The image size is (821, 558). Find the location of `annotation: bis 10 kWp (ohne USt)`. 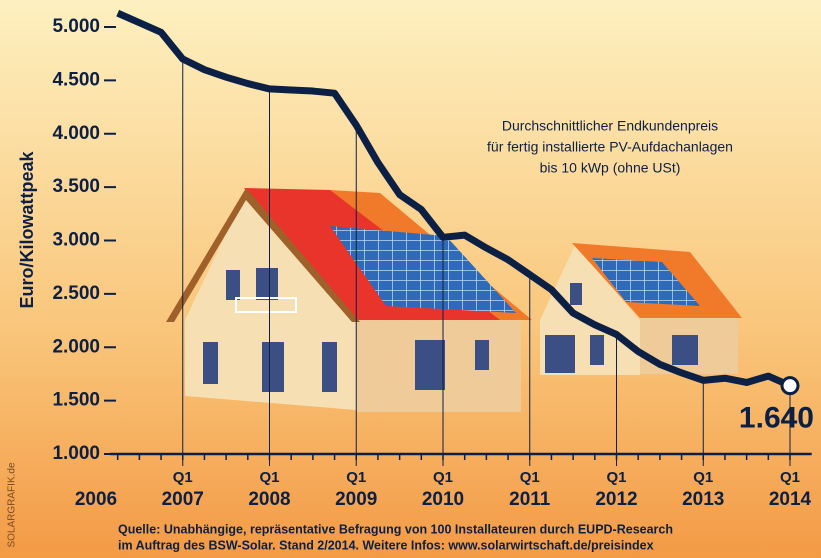

annotation: bis 10 kWp (ohne USt) is located at coordinates (610, 168).